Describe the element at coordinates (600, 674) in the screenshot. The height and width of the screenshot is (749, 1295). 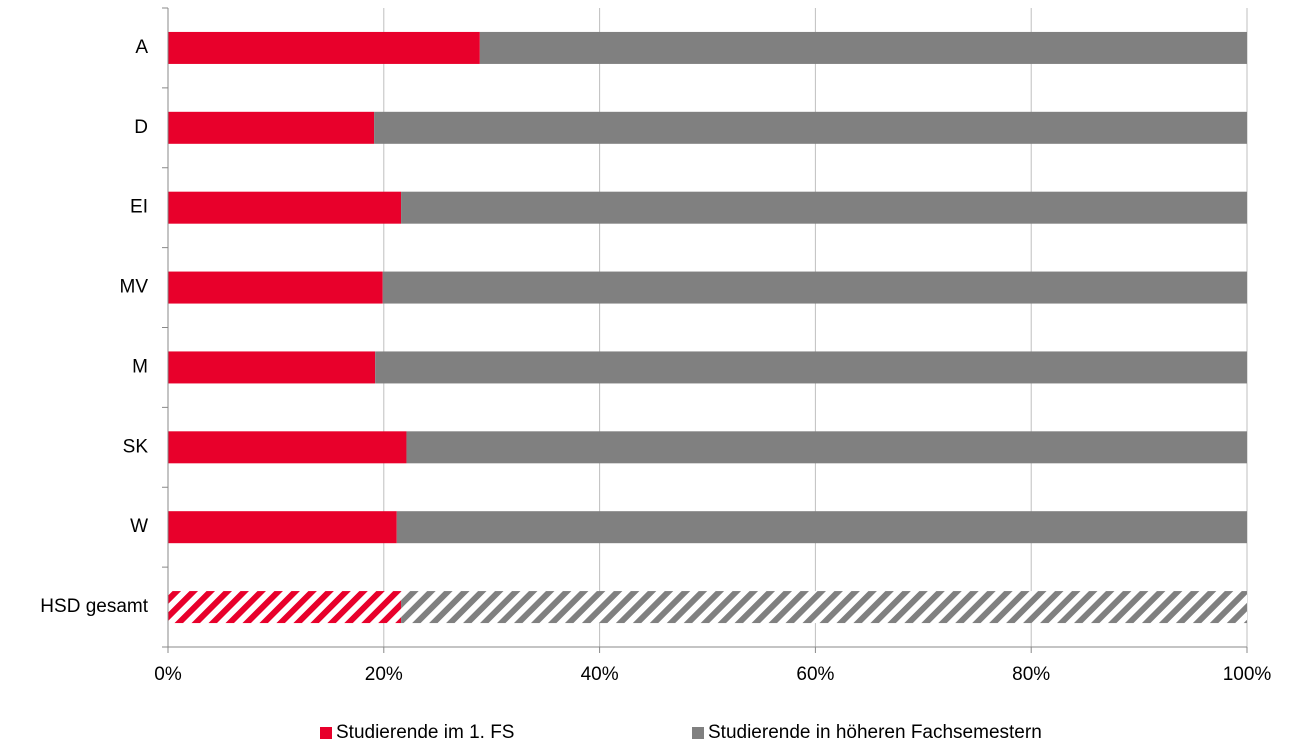
I see `x-tick-label: 40%` at that location.